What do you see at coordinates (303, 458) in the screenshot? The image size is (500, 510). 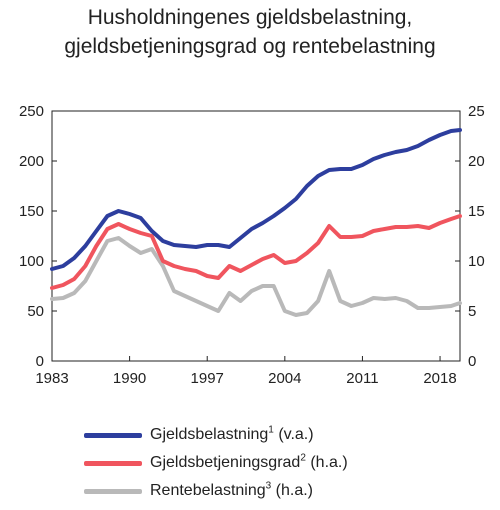 I see `legend-footnote: 2` at bounding box center [303, 458].